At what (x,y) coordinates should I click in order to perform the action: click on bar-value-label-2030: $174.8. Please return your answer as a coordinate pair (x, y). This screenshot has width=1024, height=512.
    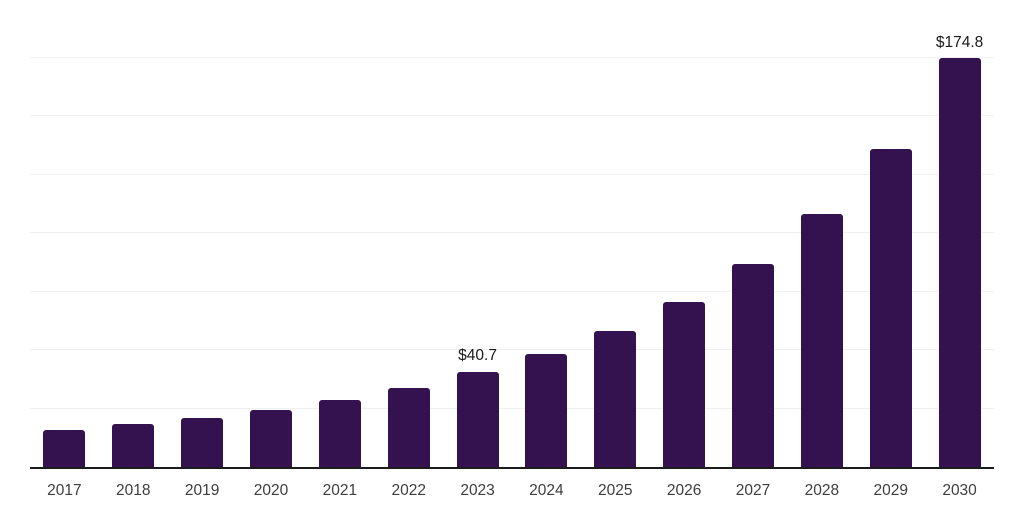
    Looking at the image, I should click on (959, 42).